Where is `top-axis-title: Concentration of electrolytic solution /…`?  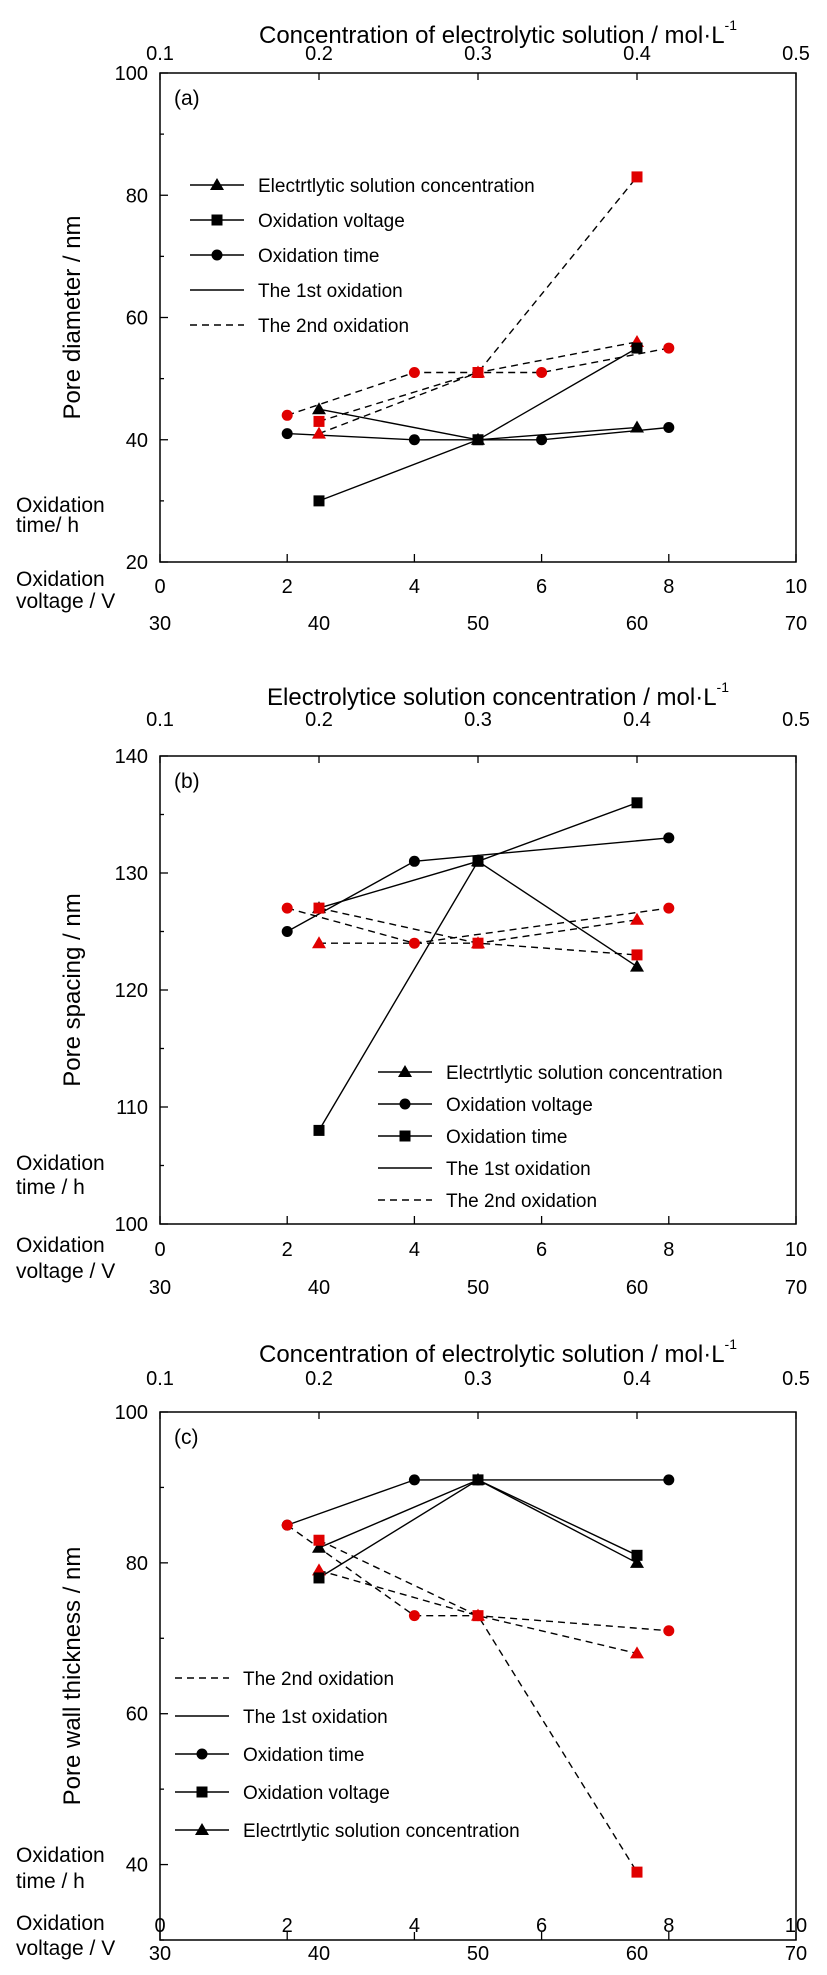
top-axis-title: Concentration of electrolytic solution /… is located at coordinates (498, 32).